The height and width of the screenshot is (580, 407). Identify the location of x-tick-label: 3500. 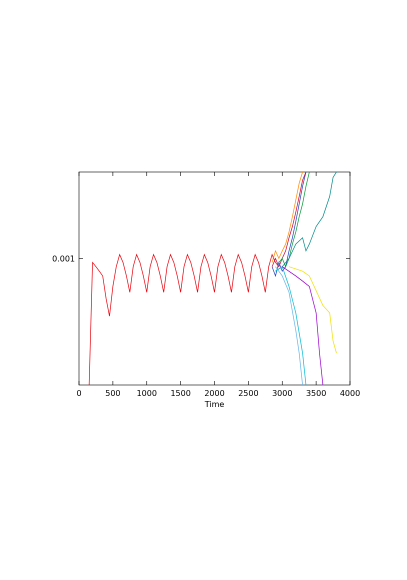
(316, 393).